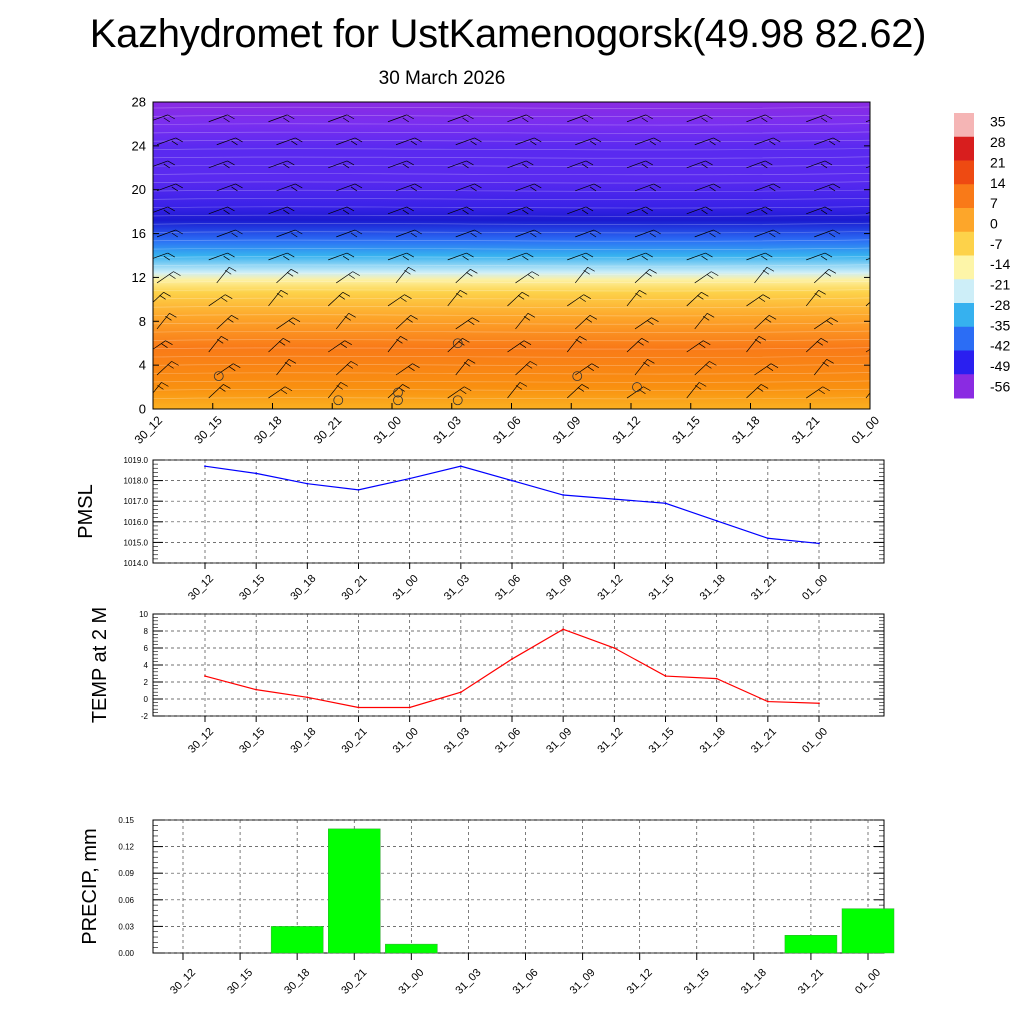 The height and width of the screenshot is (1024, 1024). Describe the element at coordinates (142, 409) in the screenshot. I see `y-tick-label: 0` at that location.